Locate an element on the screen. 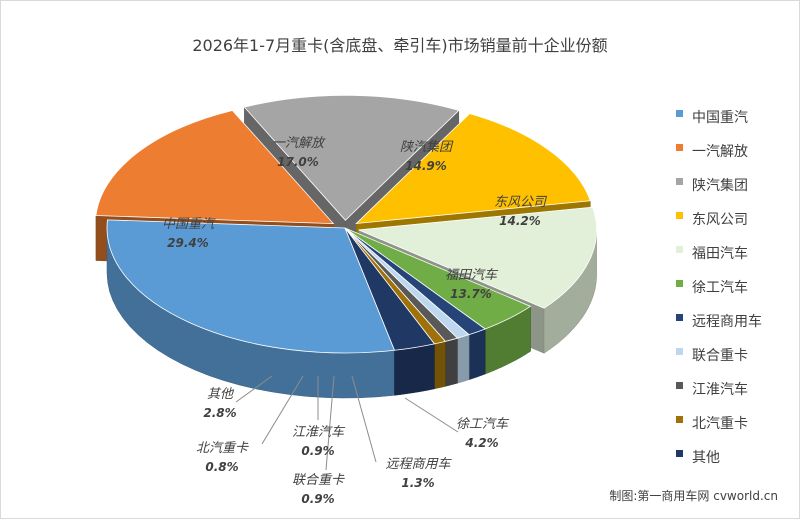 The width and height of the screenshot is (800, 519). data-label-value: 2.8% is located at coordinates (219, 413).